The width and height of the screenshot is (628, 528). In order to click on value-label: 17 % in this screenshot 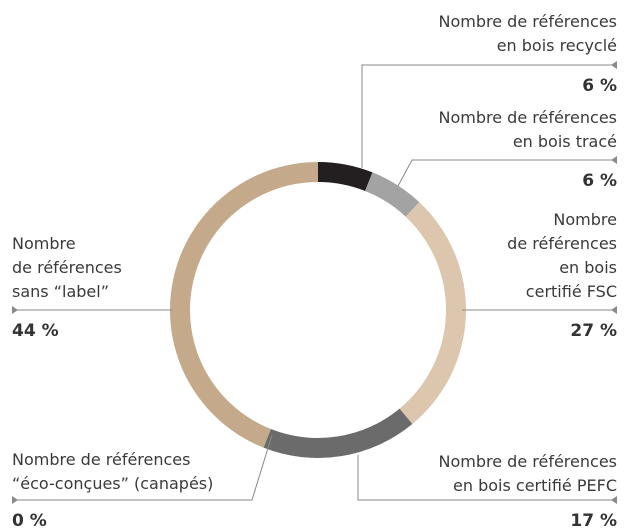, I will do `click(593, 519)`.